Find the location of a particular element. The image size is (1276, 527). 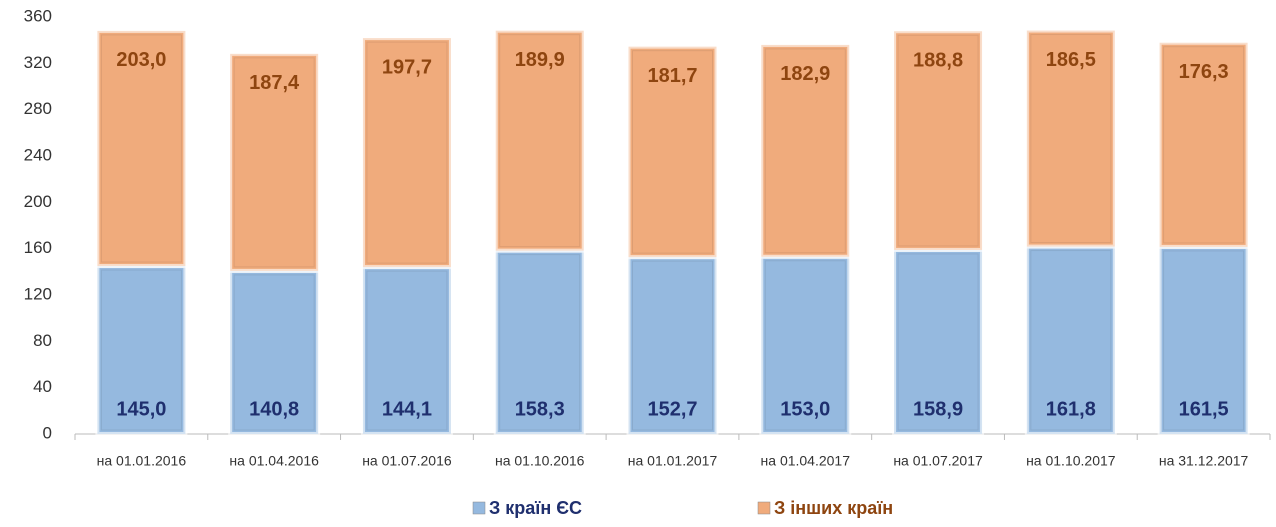

value-label: 189,9 is located at coordinates (540, 60).